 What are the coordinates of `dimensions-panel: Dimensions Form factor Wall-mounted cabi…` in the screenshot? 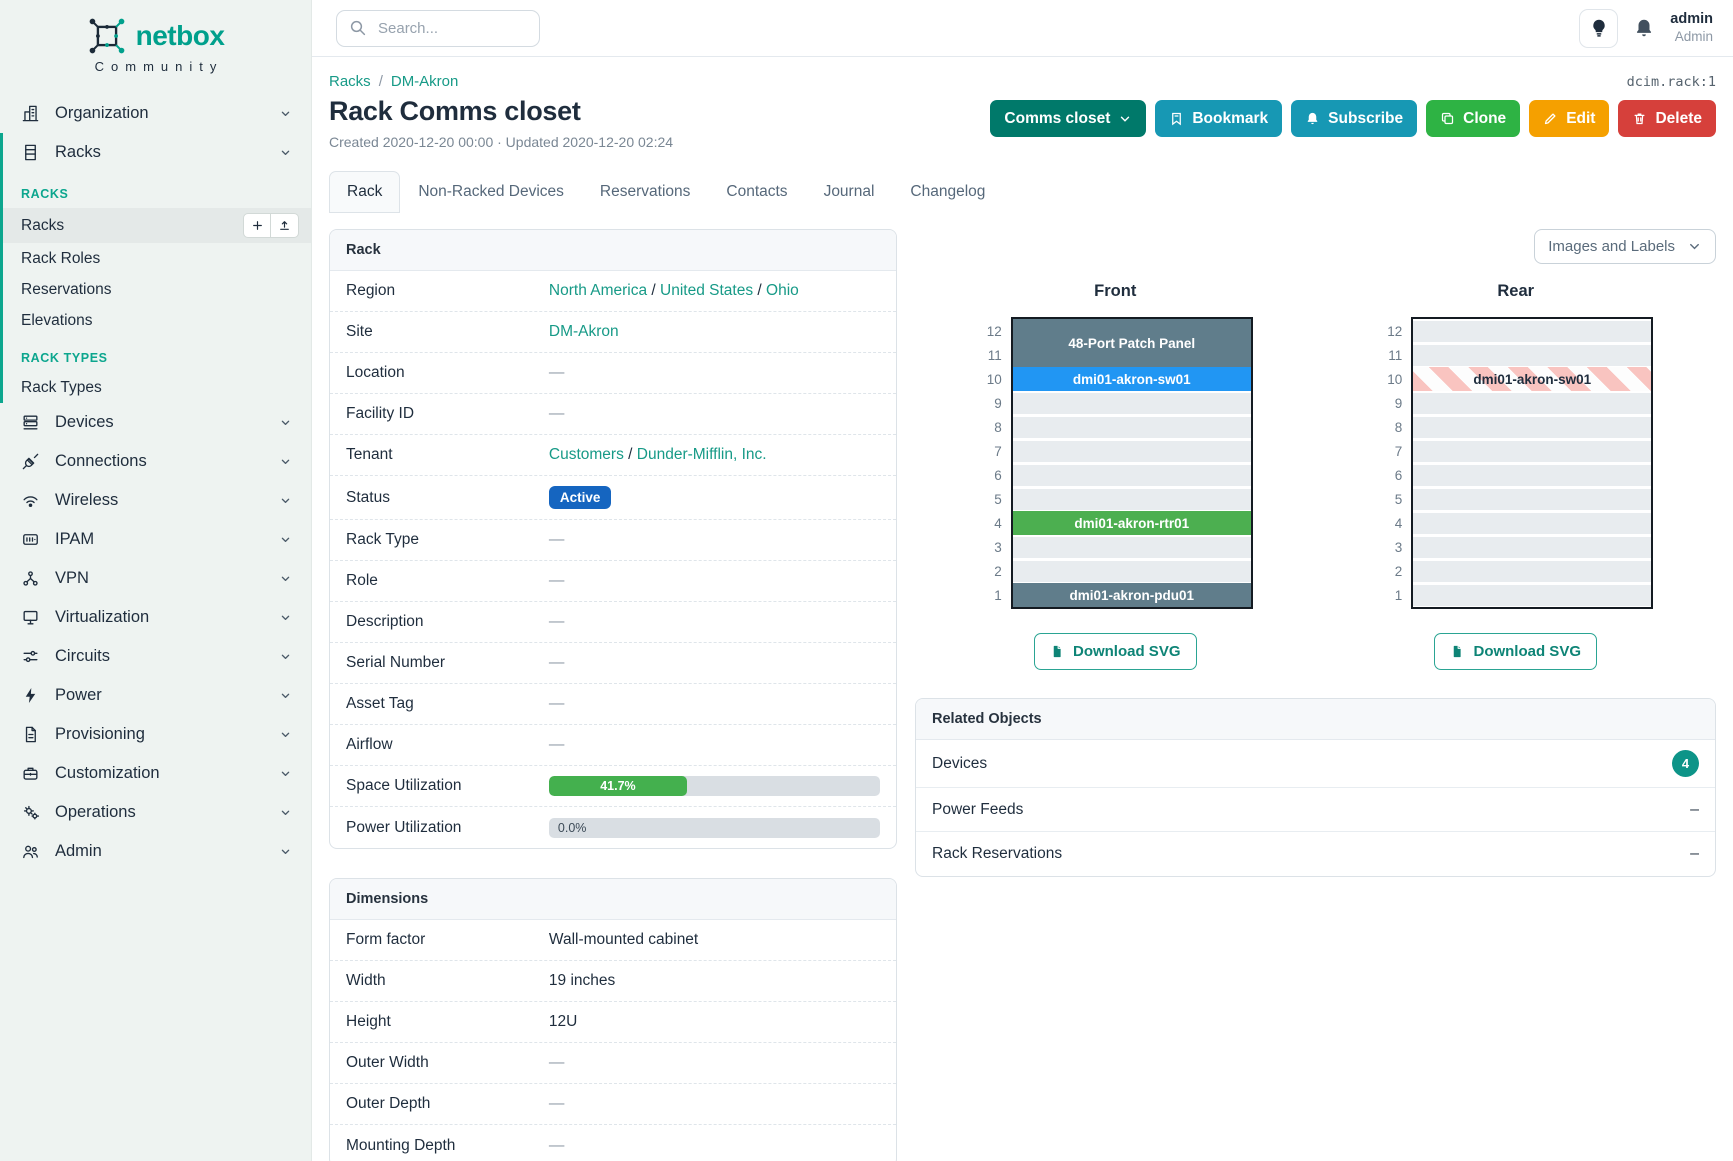 It's located at (613, 1019).